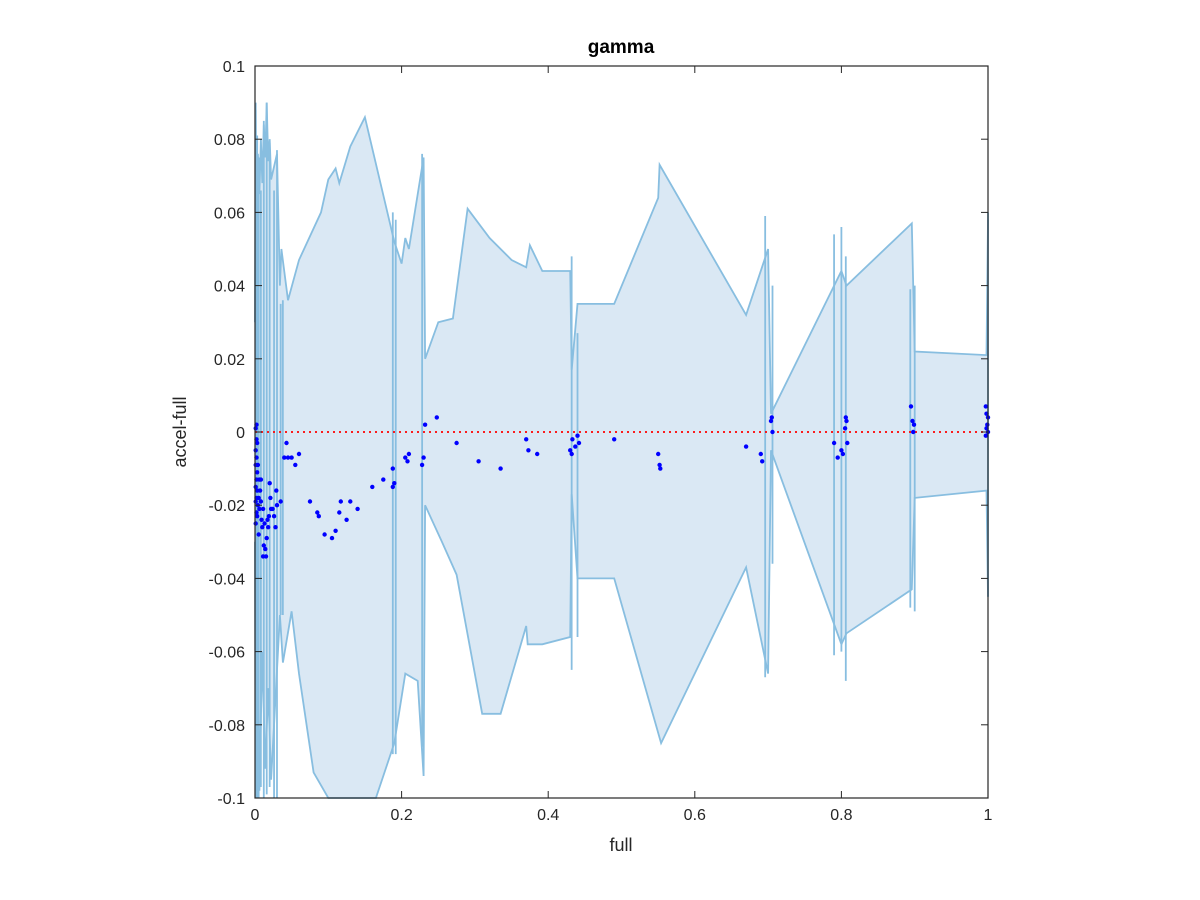 This screenshot has width=1200, height=900. Describe the element at coordinates (234, 67) in the screenshot. I see `y-tick-label: 0.1` at that location.